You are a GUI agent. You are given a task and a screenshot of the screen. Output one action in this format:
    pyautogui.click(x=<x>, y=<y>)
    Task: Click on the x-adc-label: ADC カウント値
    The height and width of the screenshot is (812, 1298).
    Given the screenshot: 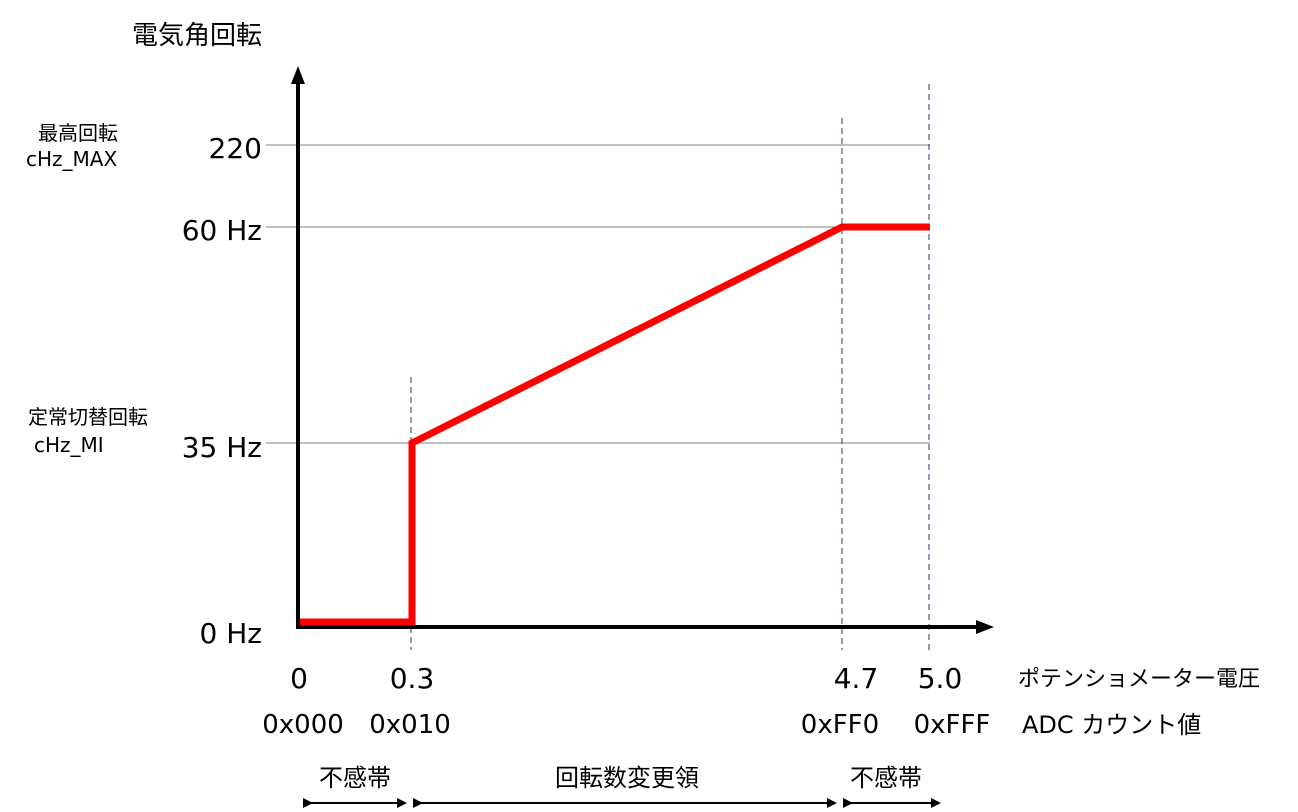 What is the action you would take?
    pyautogui.click(x=1111, y=725)
    